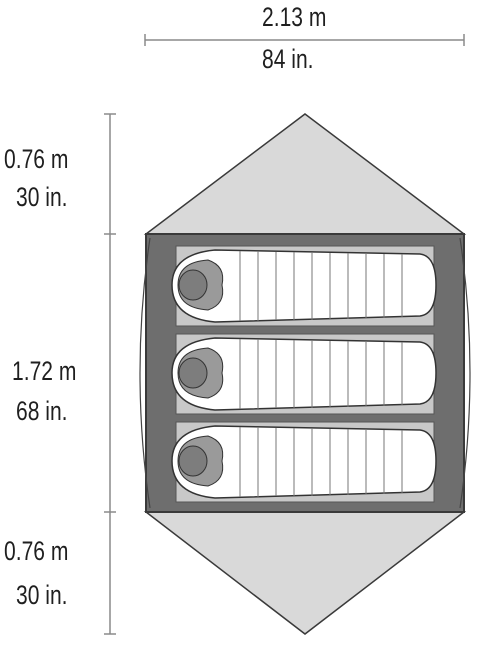  I want to click on front-vestibule, so click(305, 174).